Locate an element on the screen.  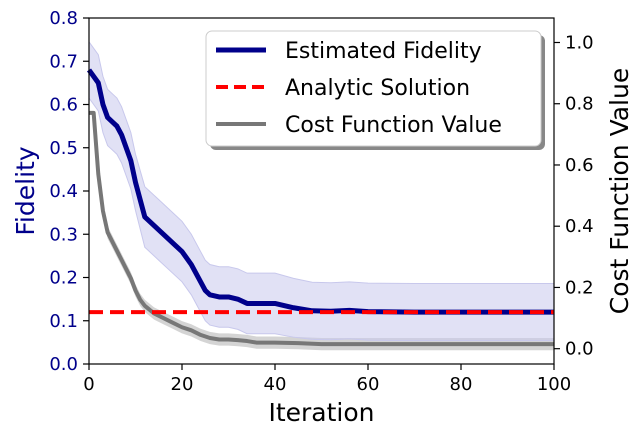
x-axis-title: Iteration is located at coordinates (321, 412).